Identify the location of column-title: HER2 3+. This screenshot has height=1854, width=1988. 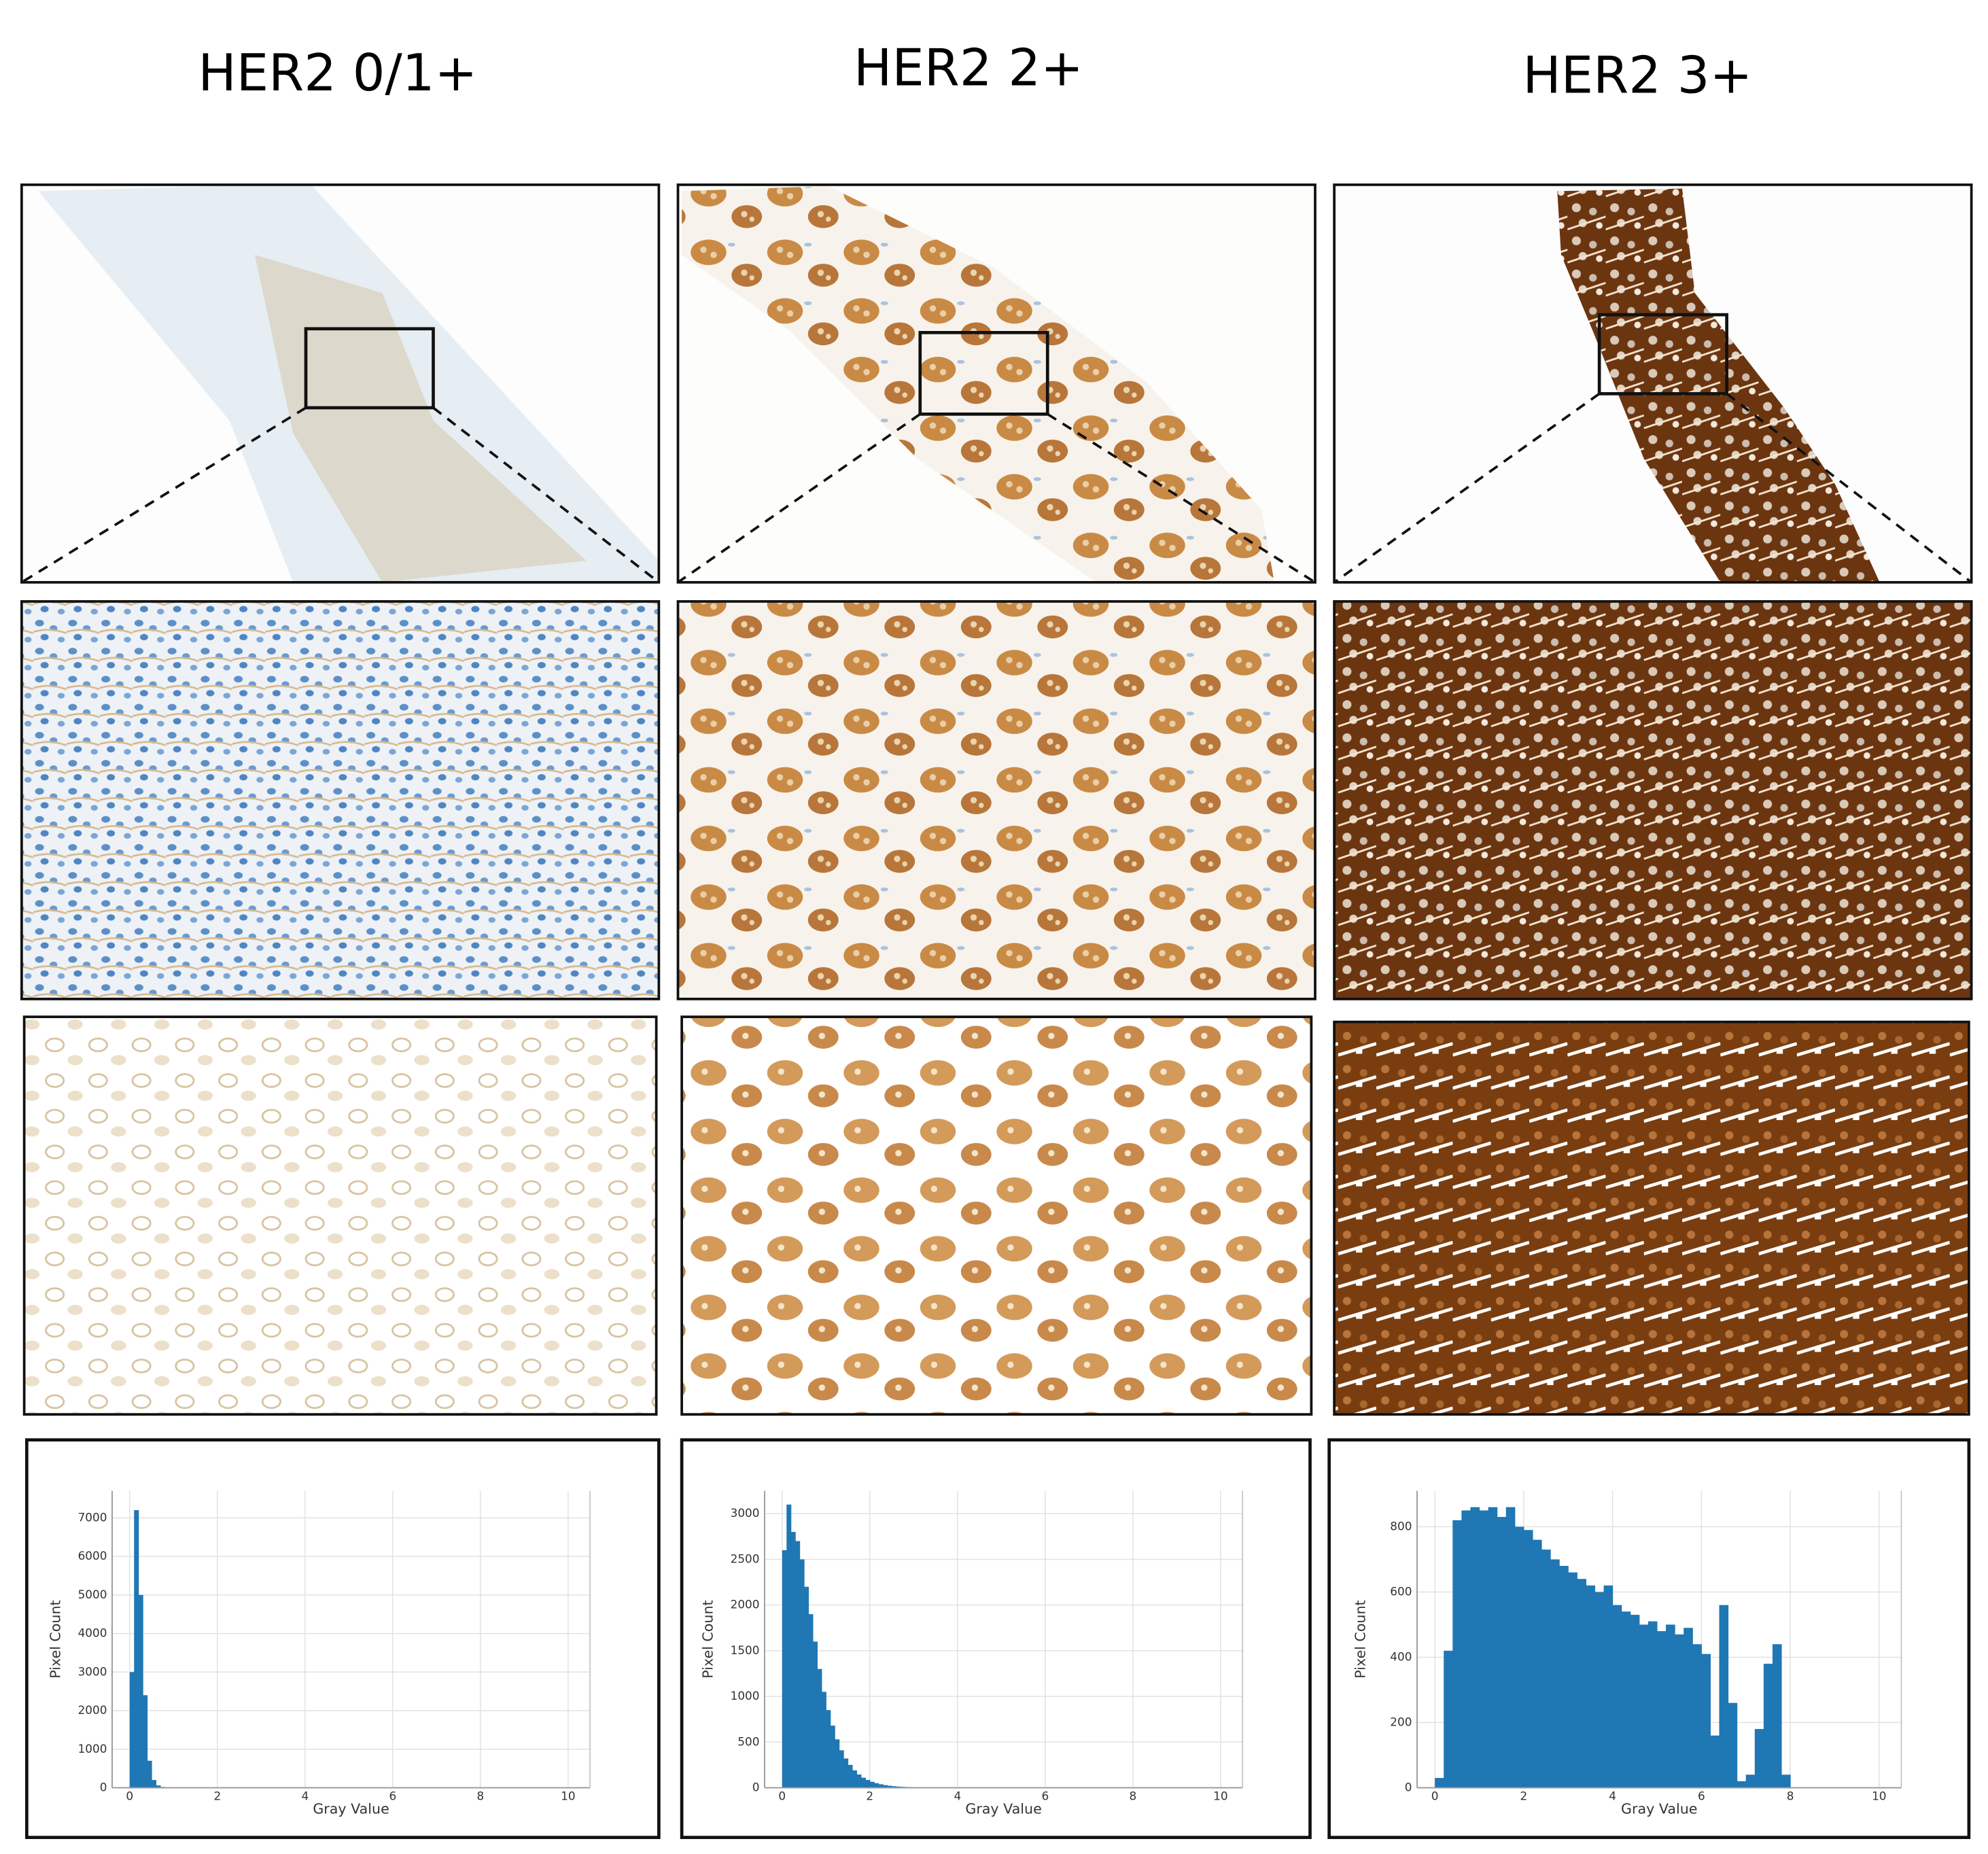
(1637, 75).